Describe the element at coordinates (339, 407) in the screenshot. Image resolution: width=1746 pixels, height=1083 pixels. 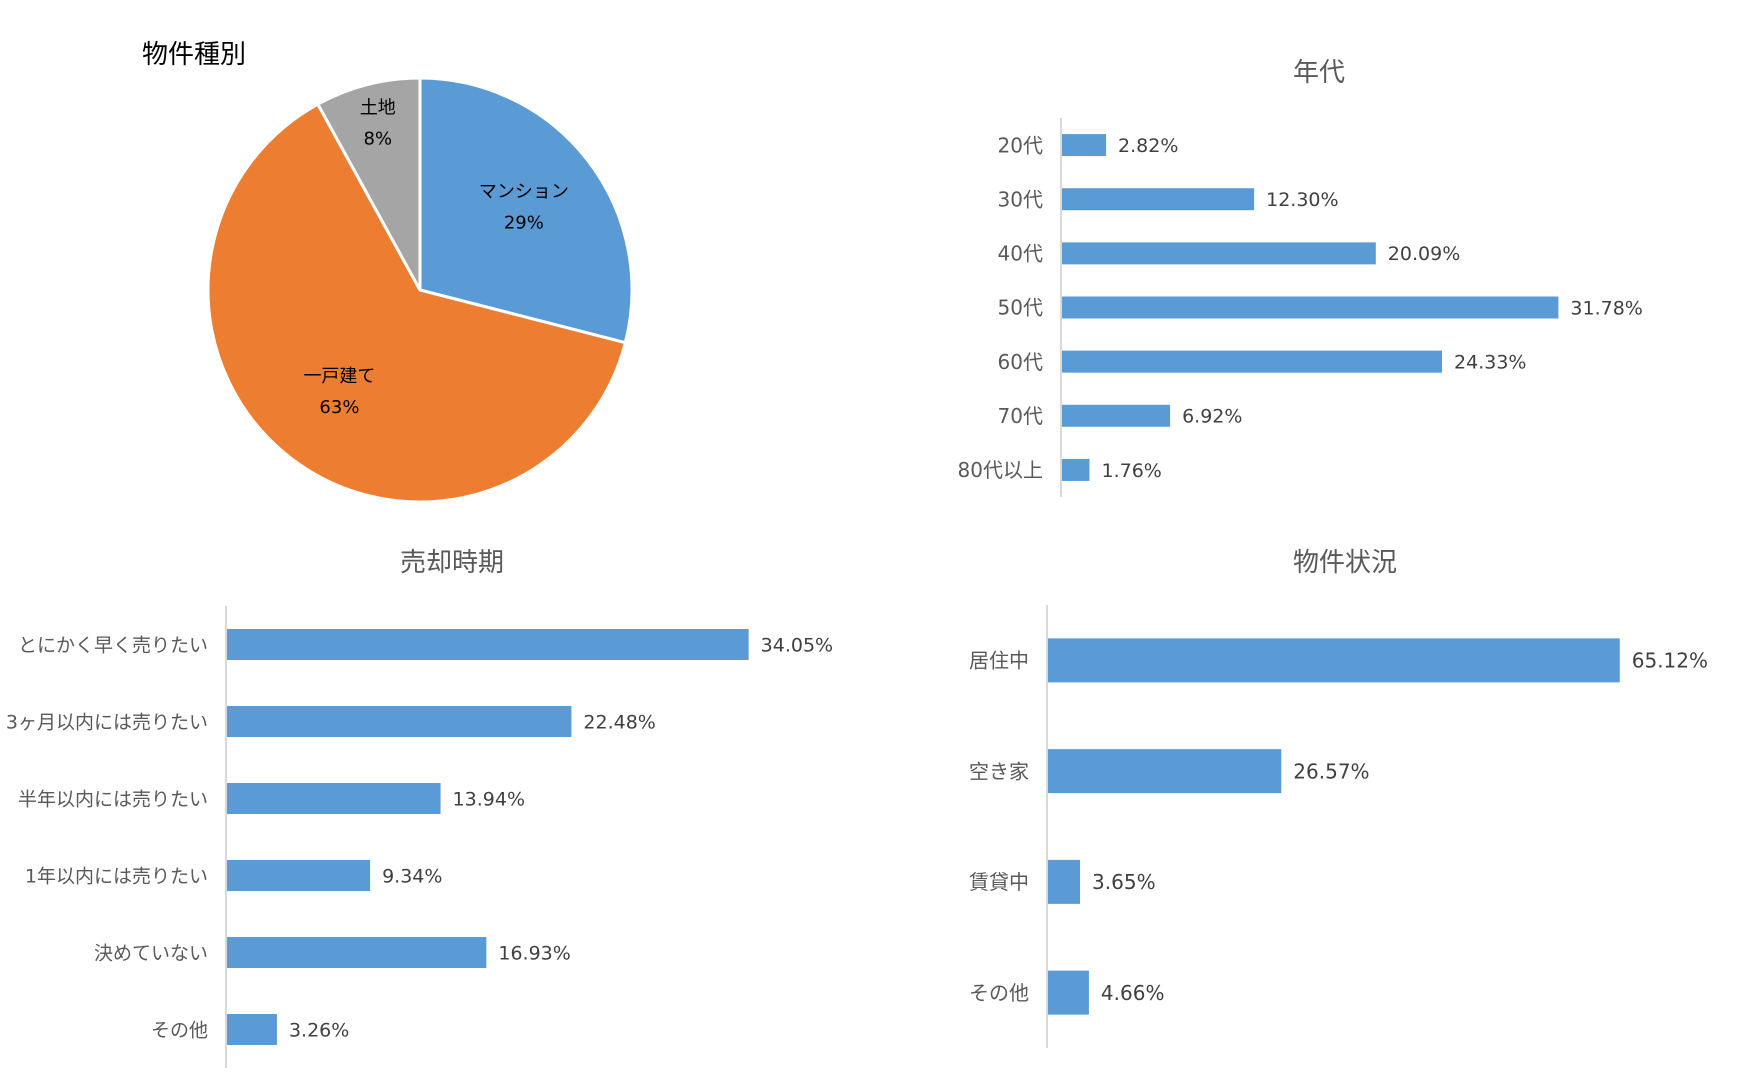
I see `pie-slice-value: 63%` at that location.